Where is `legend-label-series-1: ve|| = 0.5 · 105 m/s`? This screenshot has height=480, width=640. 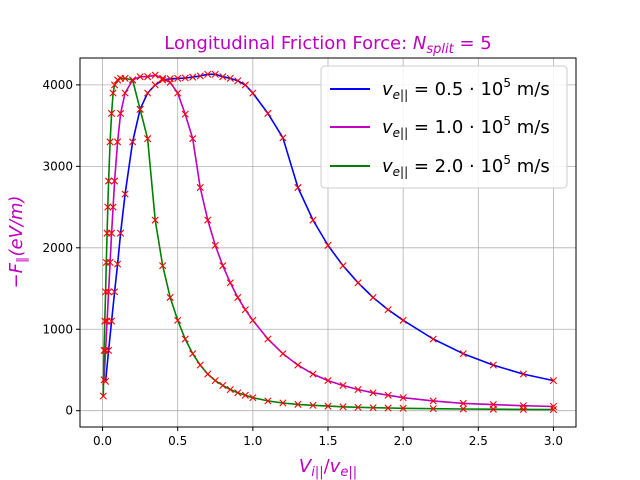
legend-label-series-1: ve|| = 0.5 · 105 m/s is located at coordinates (466, 89).